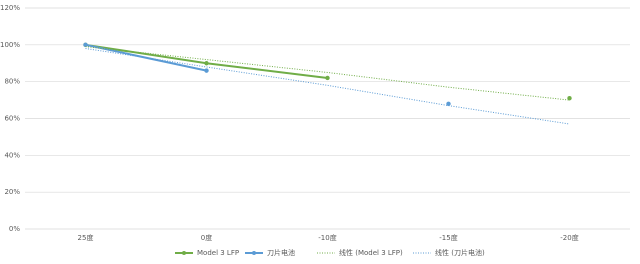  I want to click on y-tick-label: 40%, so click(12, 155).